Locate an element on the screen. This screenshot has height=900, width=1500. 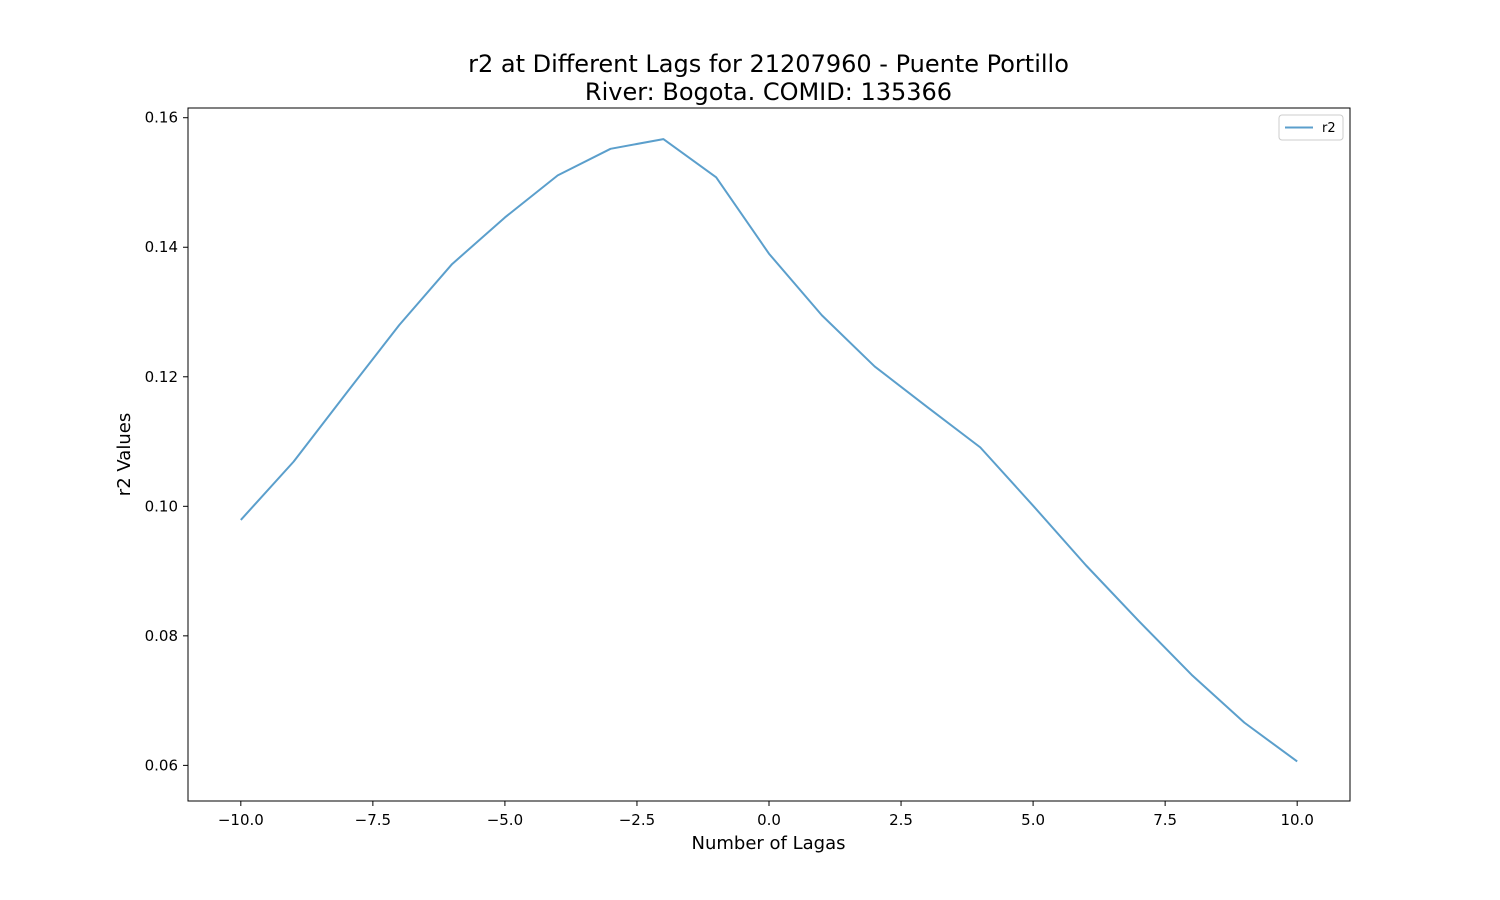
y-tick-label: 0.08 is located at coordinates (161, 636).